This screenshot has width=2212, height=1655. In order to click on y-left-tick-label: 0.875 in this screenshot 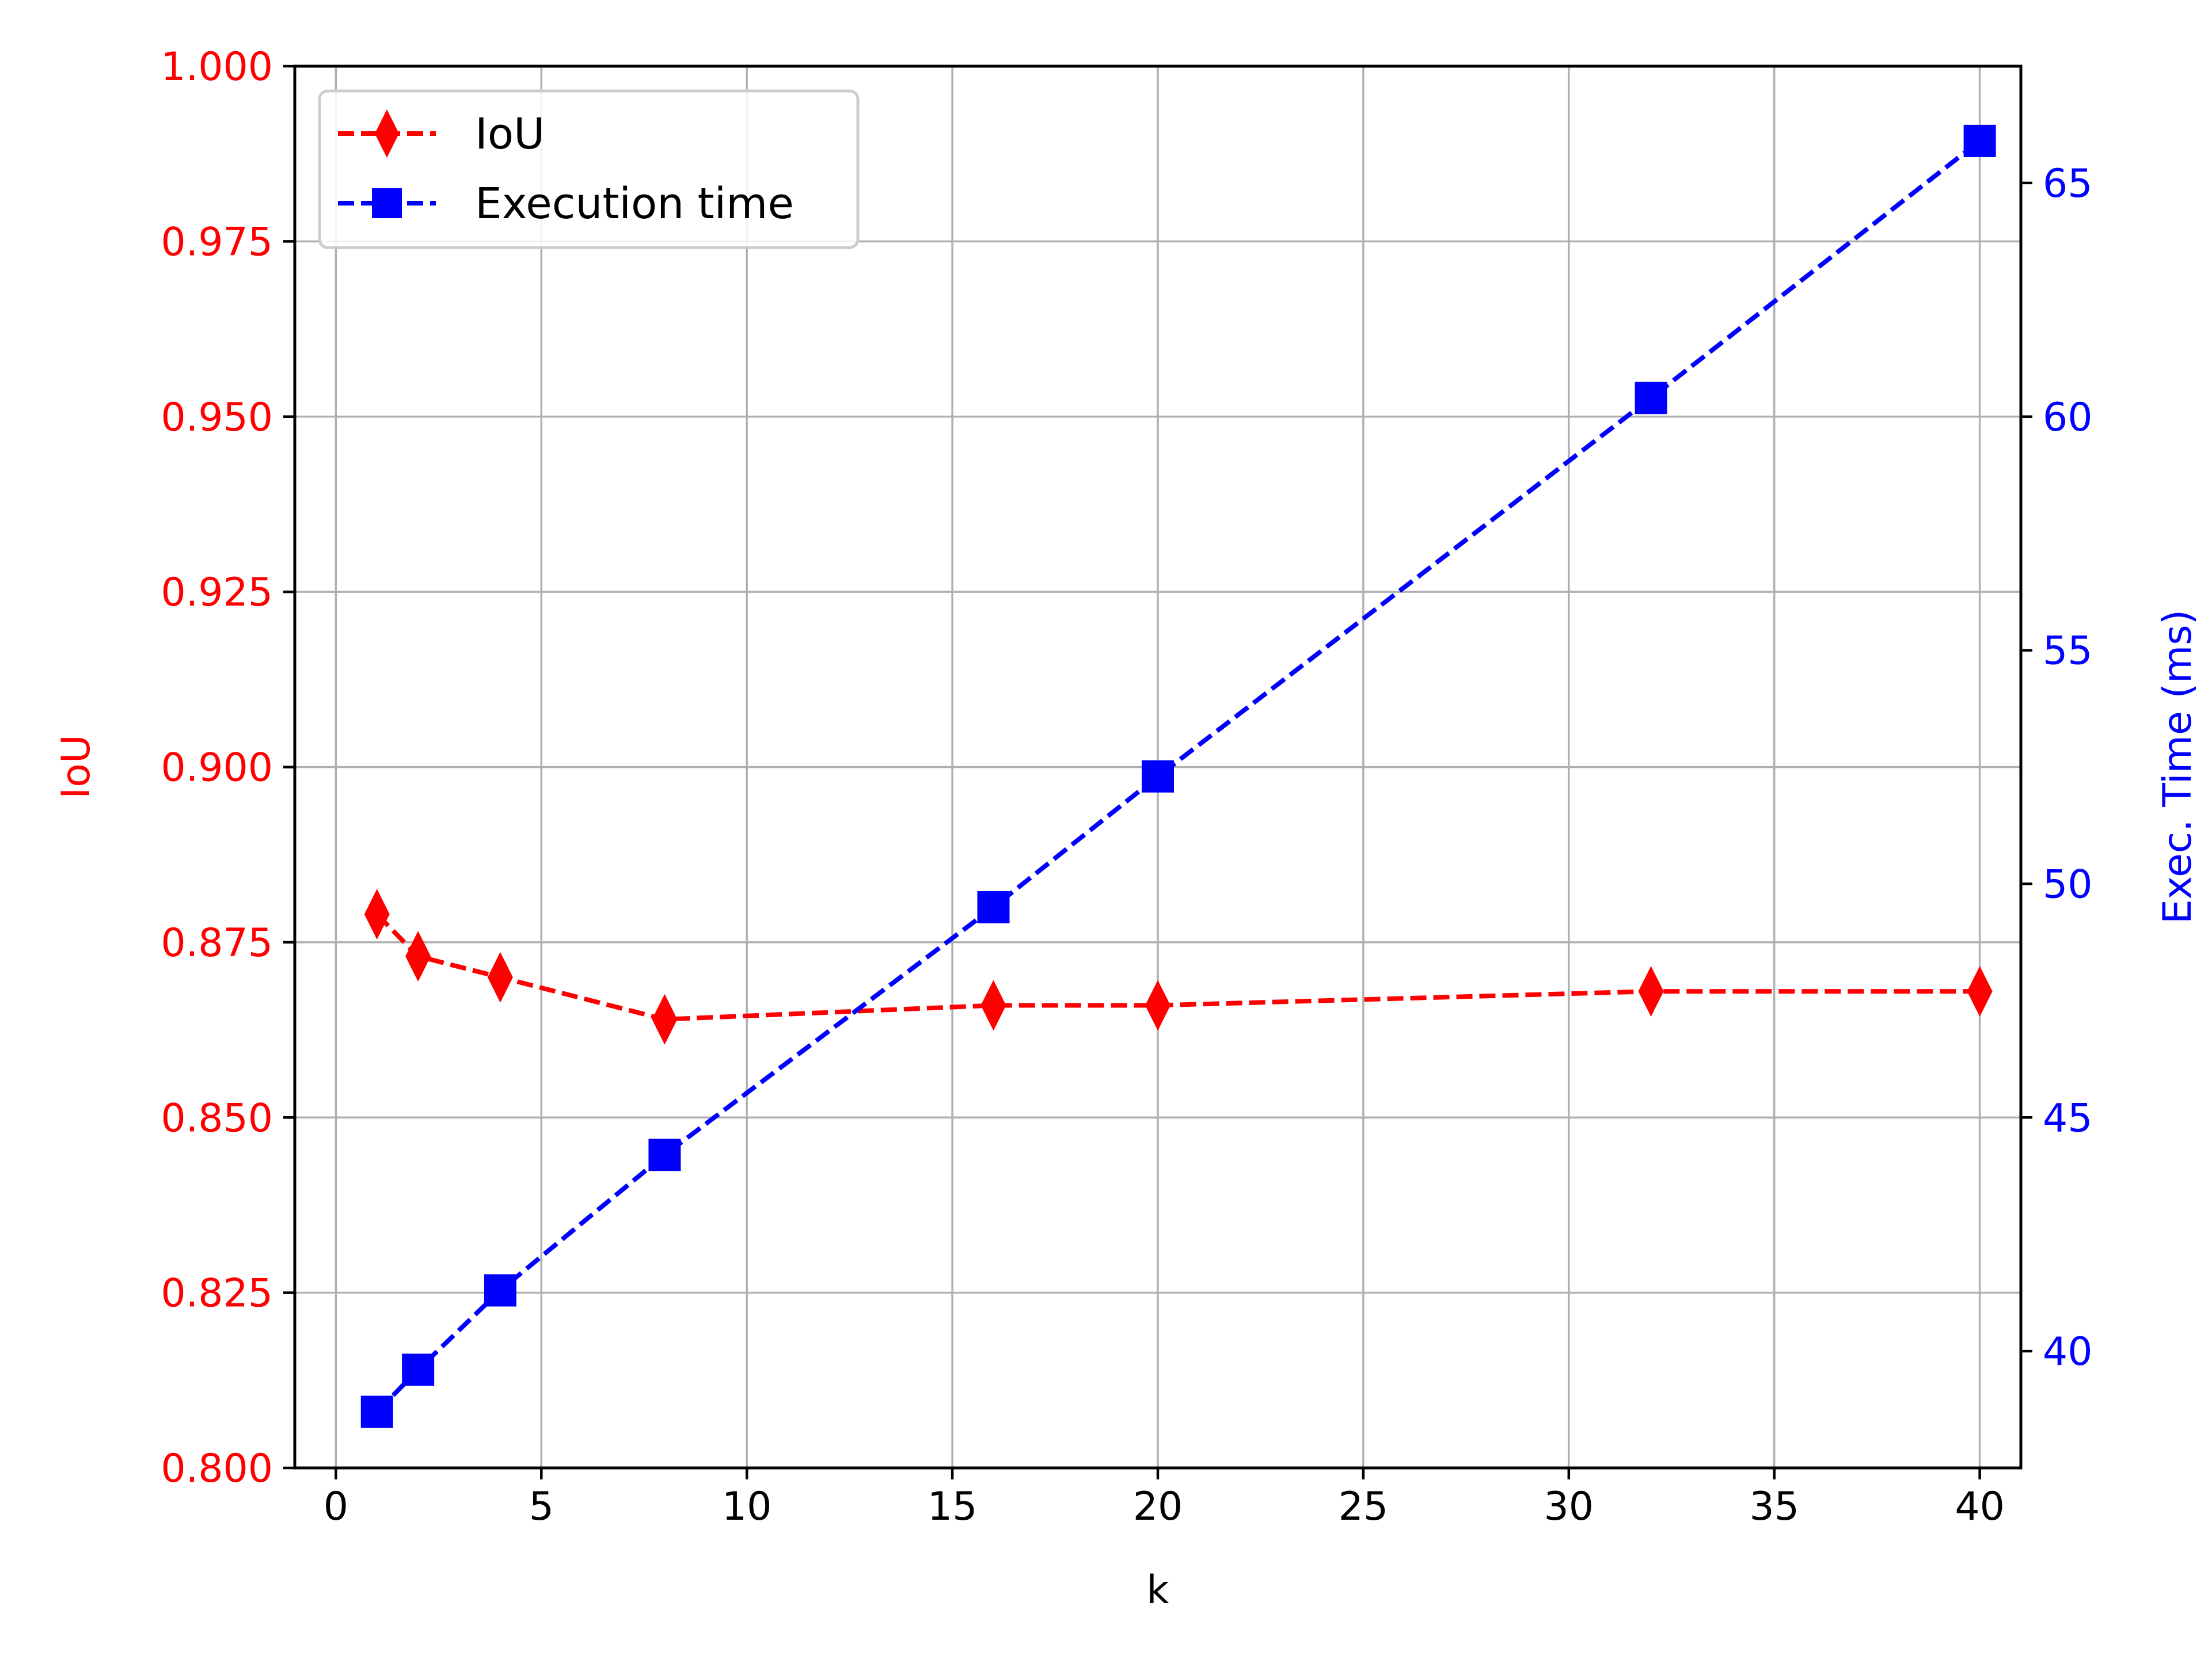, I will do `click(217, 943)`.